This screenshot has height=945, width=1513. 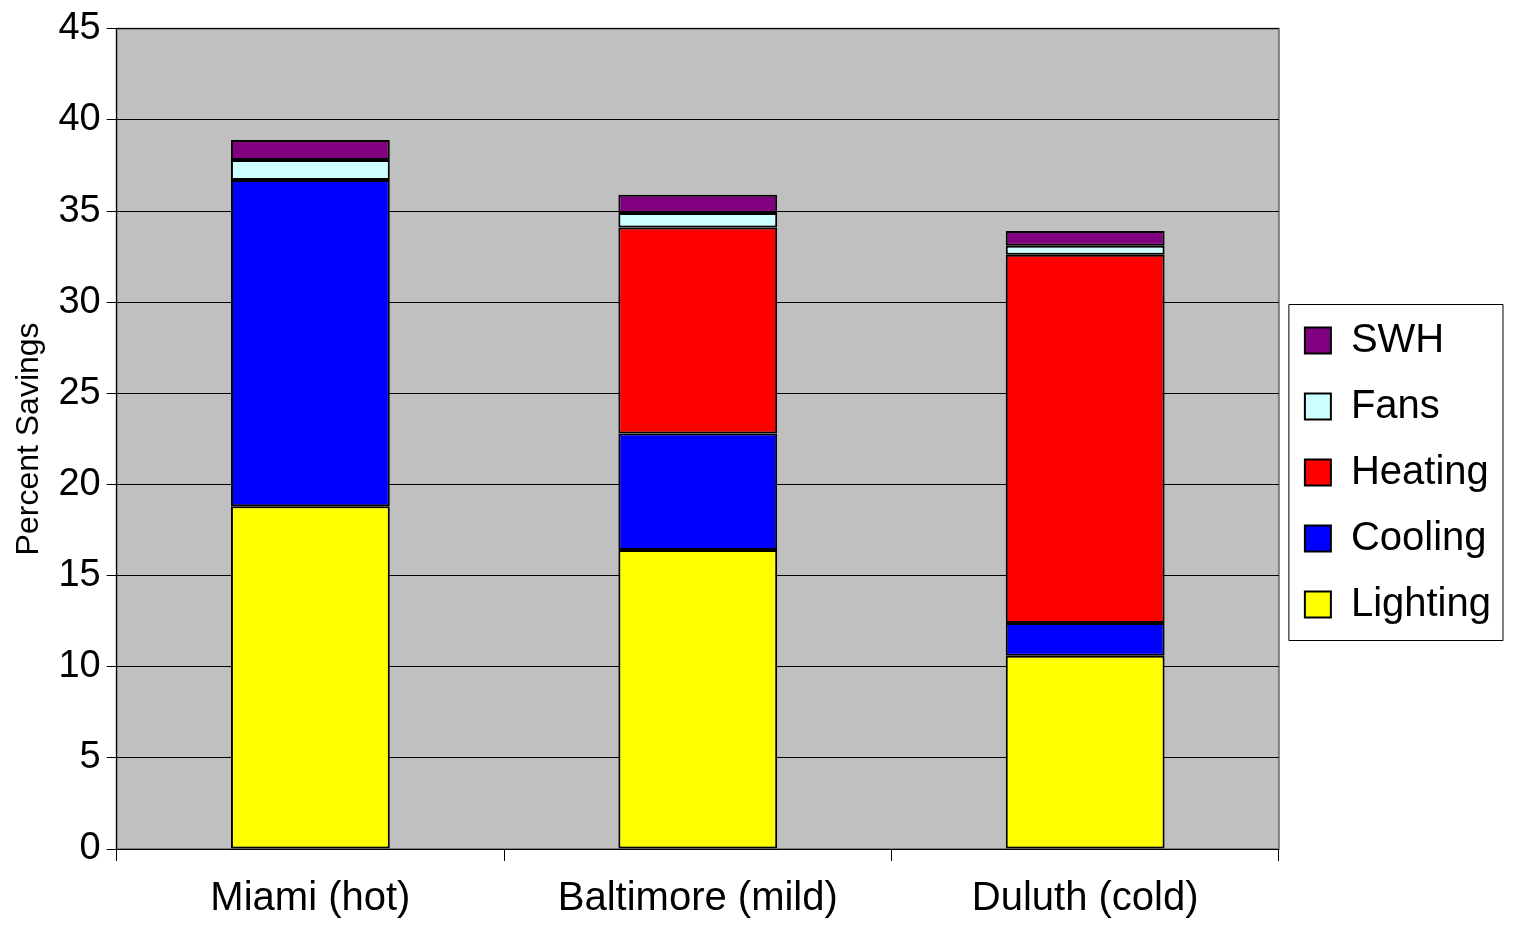 I want to click on y-tick-label: 40, so click(x=79, y=117).